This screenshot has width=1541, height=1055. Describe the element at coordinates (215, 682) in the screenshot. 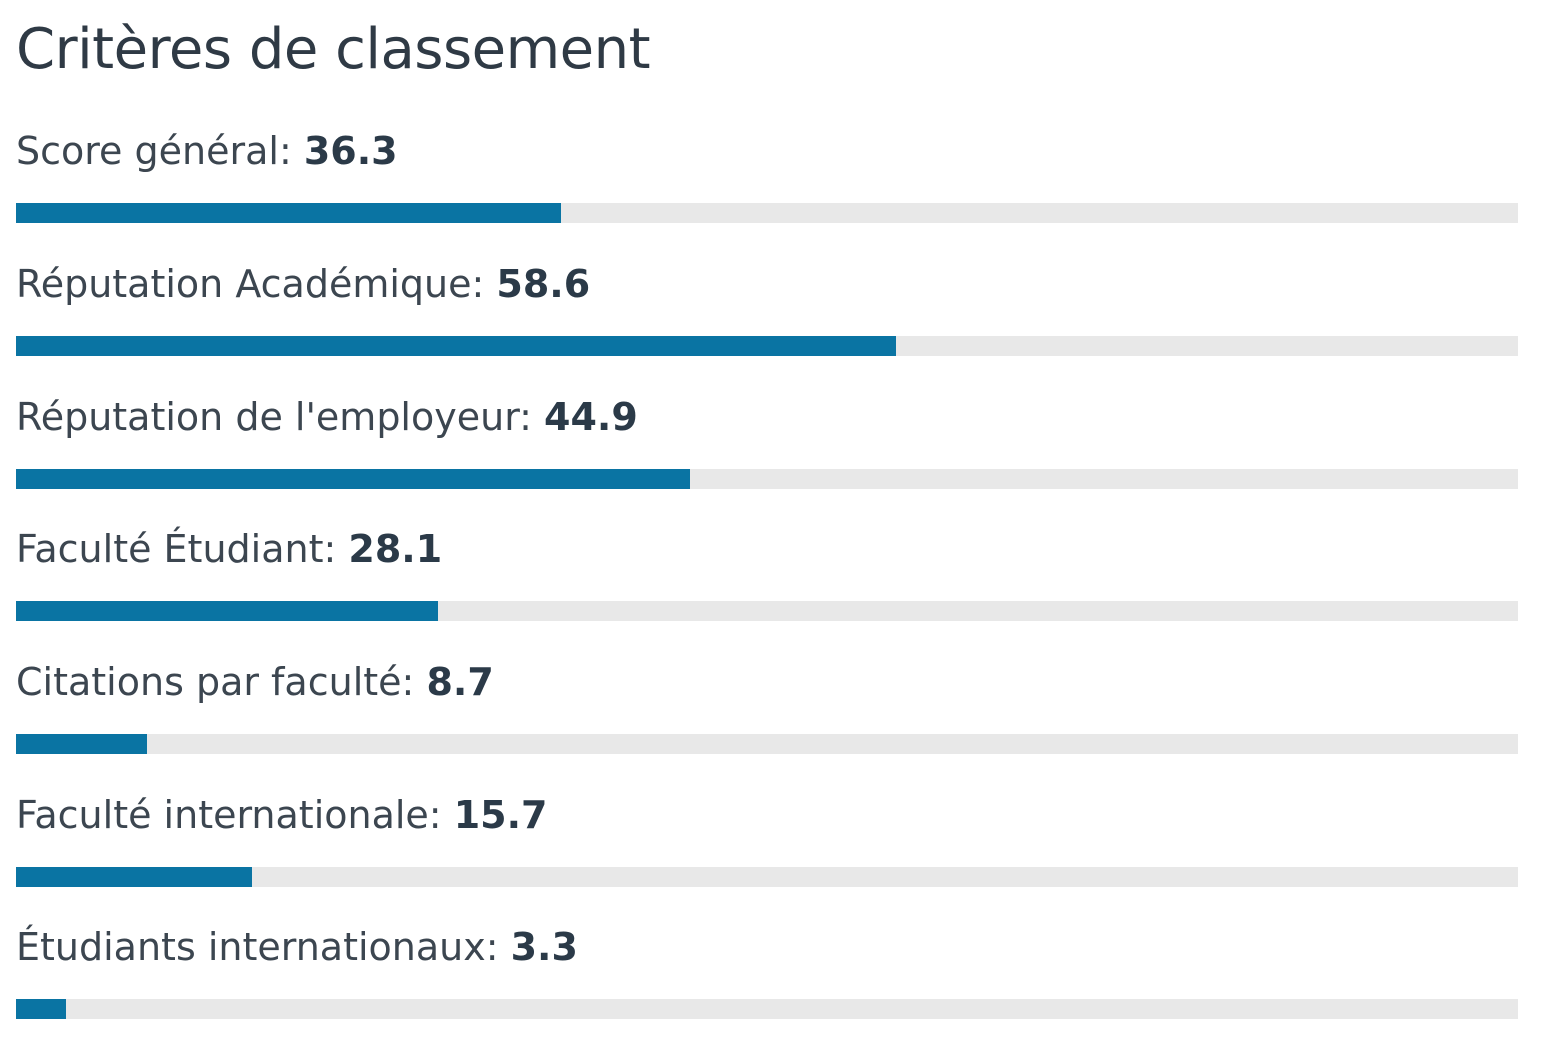

I see `criterion-label: Citations par faculté:` at that location.